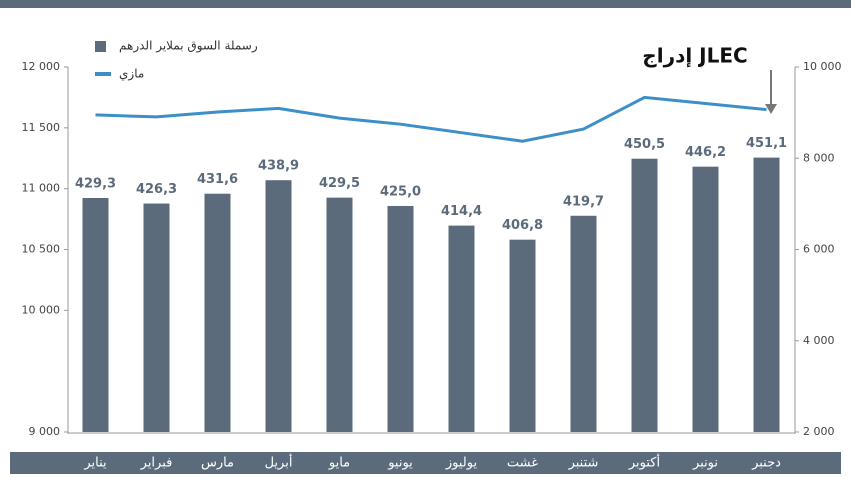  I want to click on x-tick-label: شتنبر, so click(583, 463).